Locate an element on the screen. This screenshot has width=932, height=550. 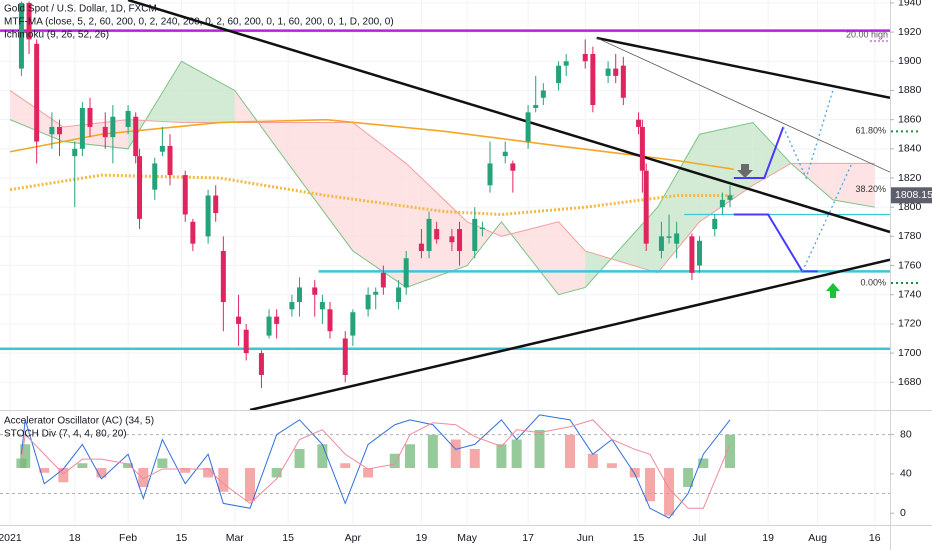
y-tick-label: 1900 is located at coordinates (910, 61).